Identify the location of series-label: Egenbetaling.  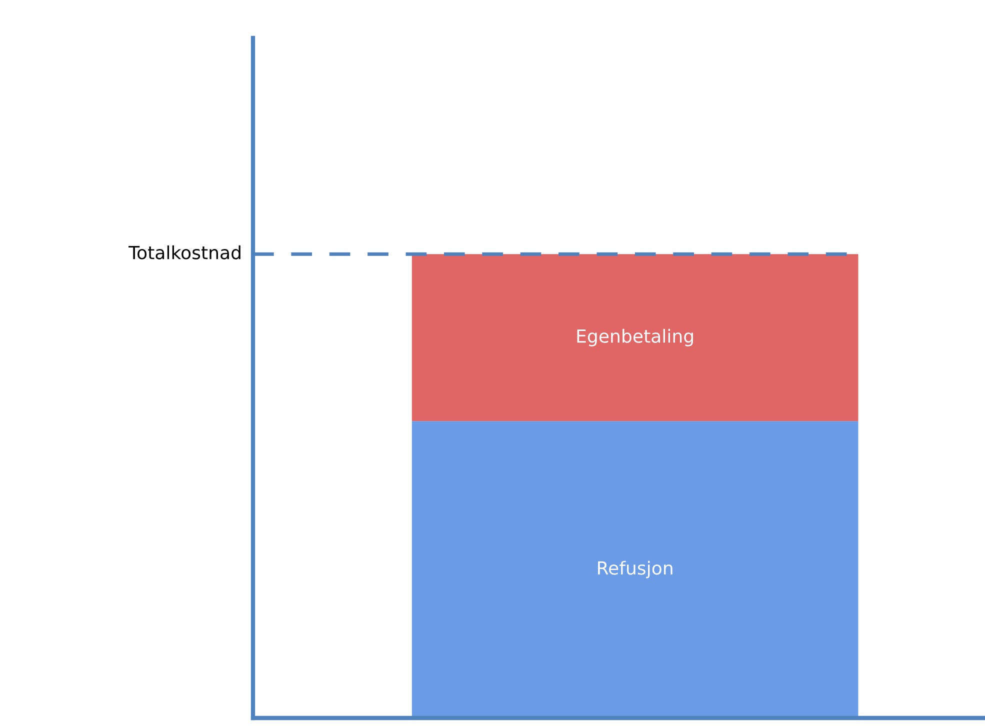
(635, 337).